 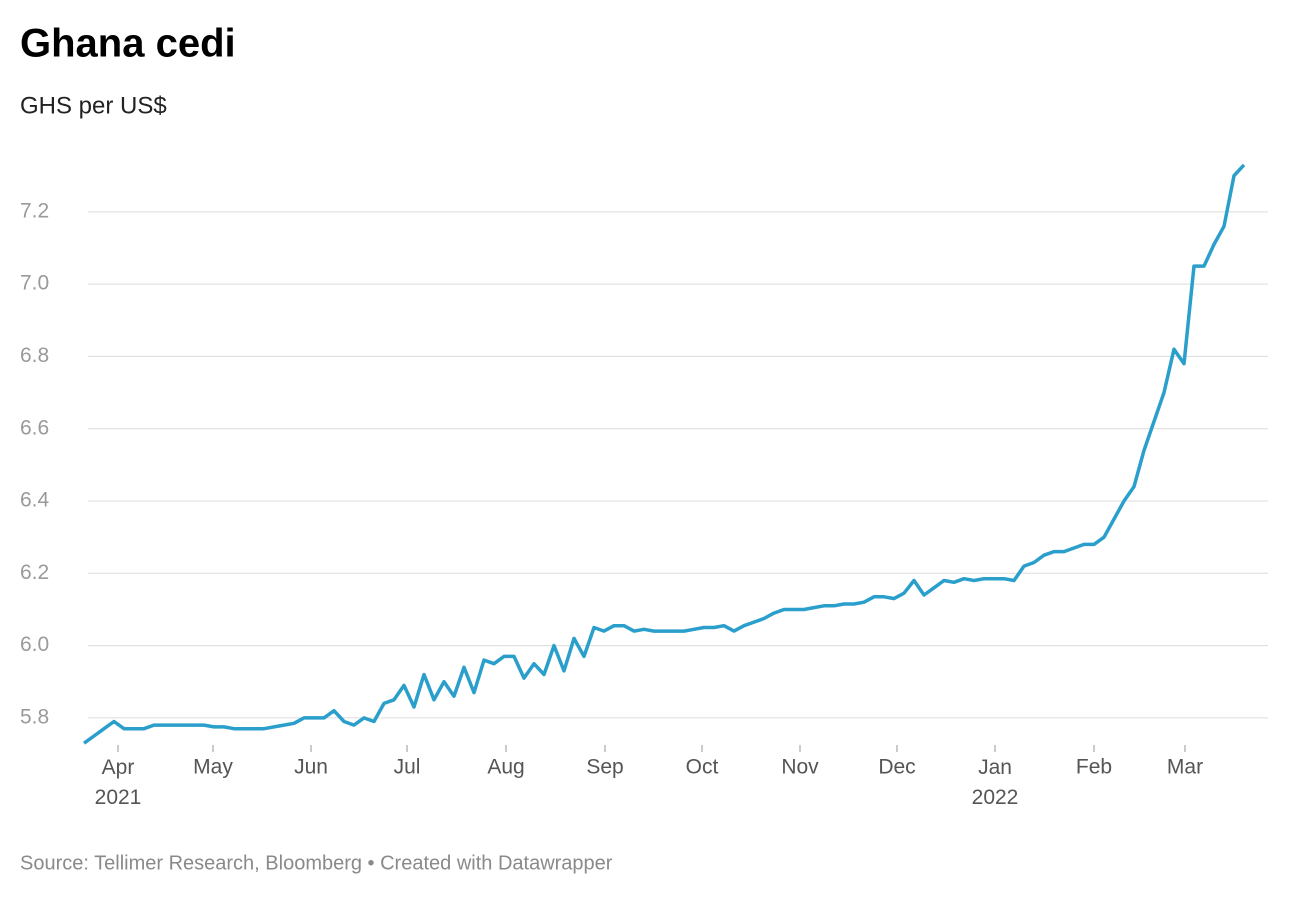 I want to click on y-tick-label: 6.6, so click(x=34, y=427).